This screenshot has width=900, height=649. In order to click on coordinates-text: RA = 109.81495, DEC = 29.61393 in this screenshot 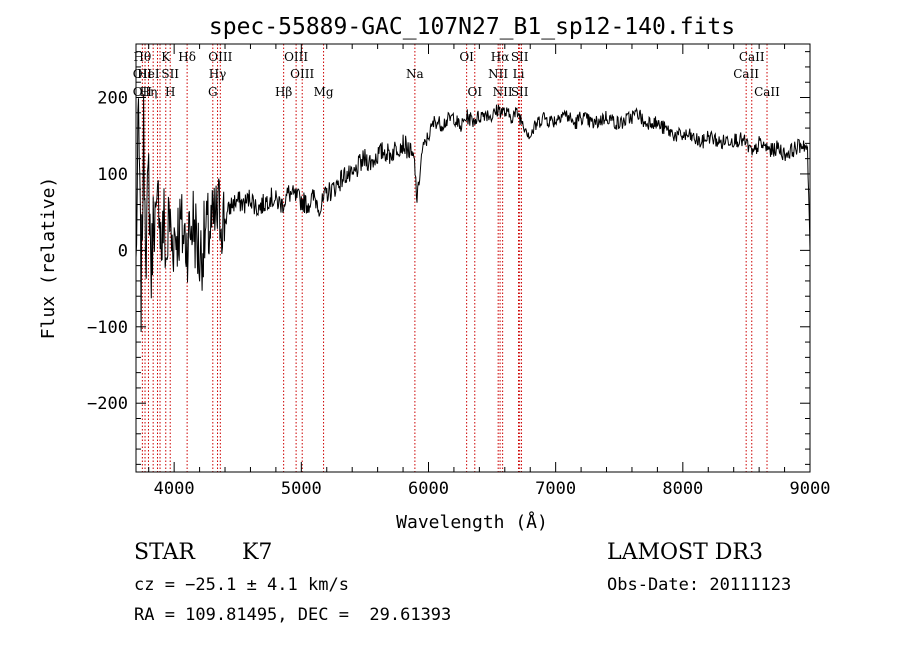, I will do `click(293, 615)`.